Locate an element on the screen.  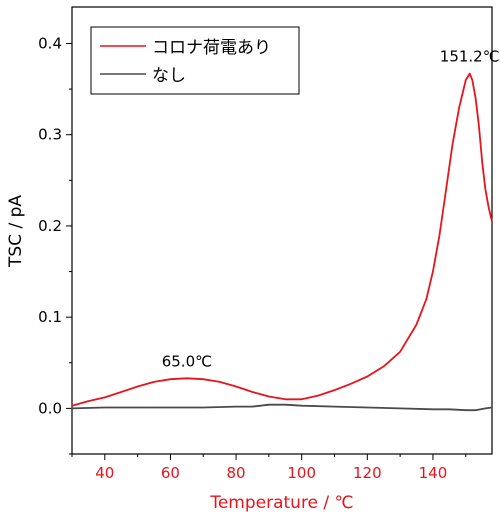
x-axis-ticks: 40 60 80 100 120 140 is located at coordinates (269, 468).